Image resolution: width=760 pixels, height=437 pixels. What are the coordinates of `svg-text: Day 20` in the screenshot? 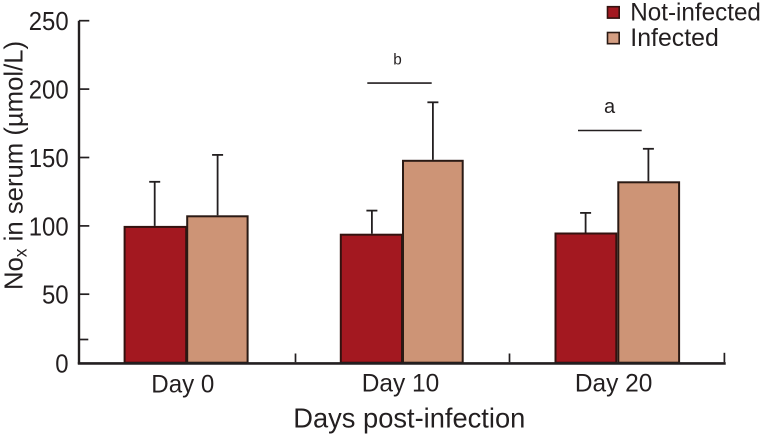 It's located at (614, 384).